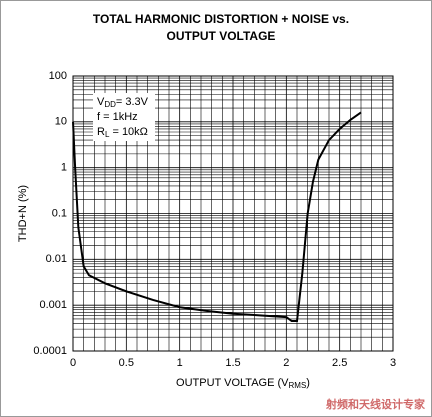 This screenshot has width=432, height=417. Describe the element at coordinates (132, 102) in the screenshot. I see `annotation-part: = 3.3V` at that location.